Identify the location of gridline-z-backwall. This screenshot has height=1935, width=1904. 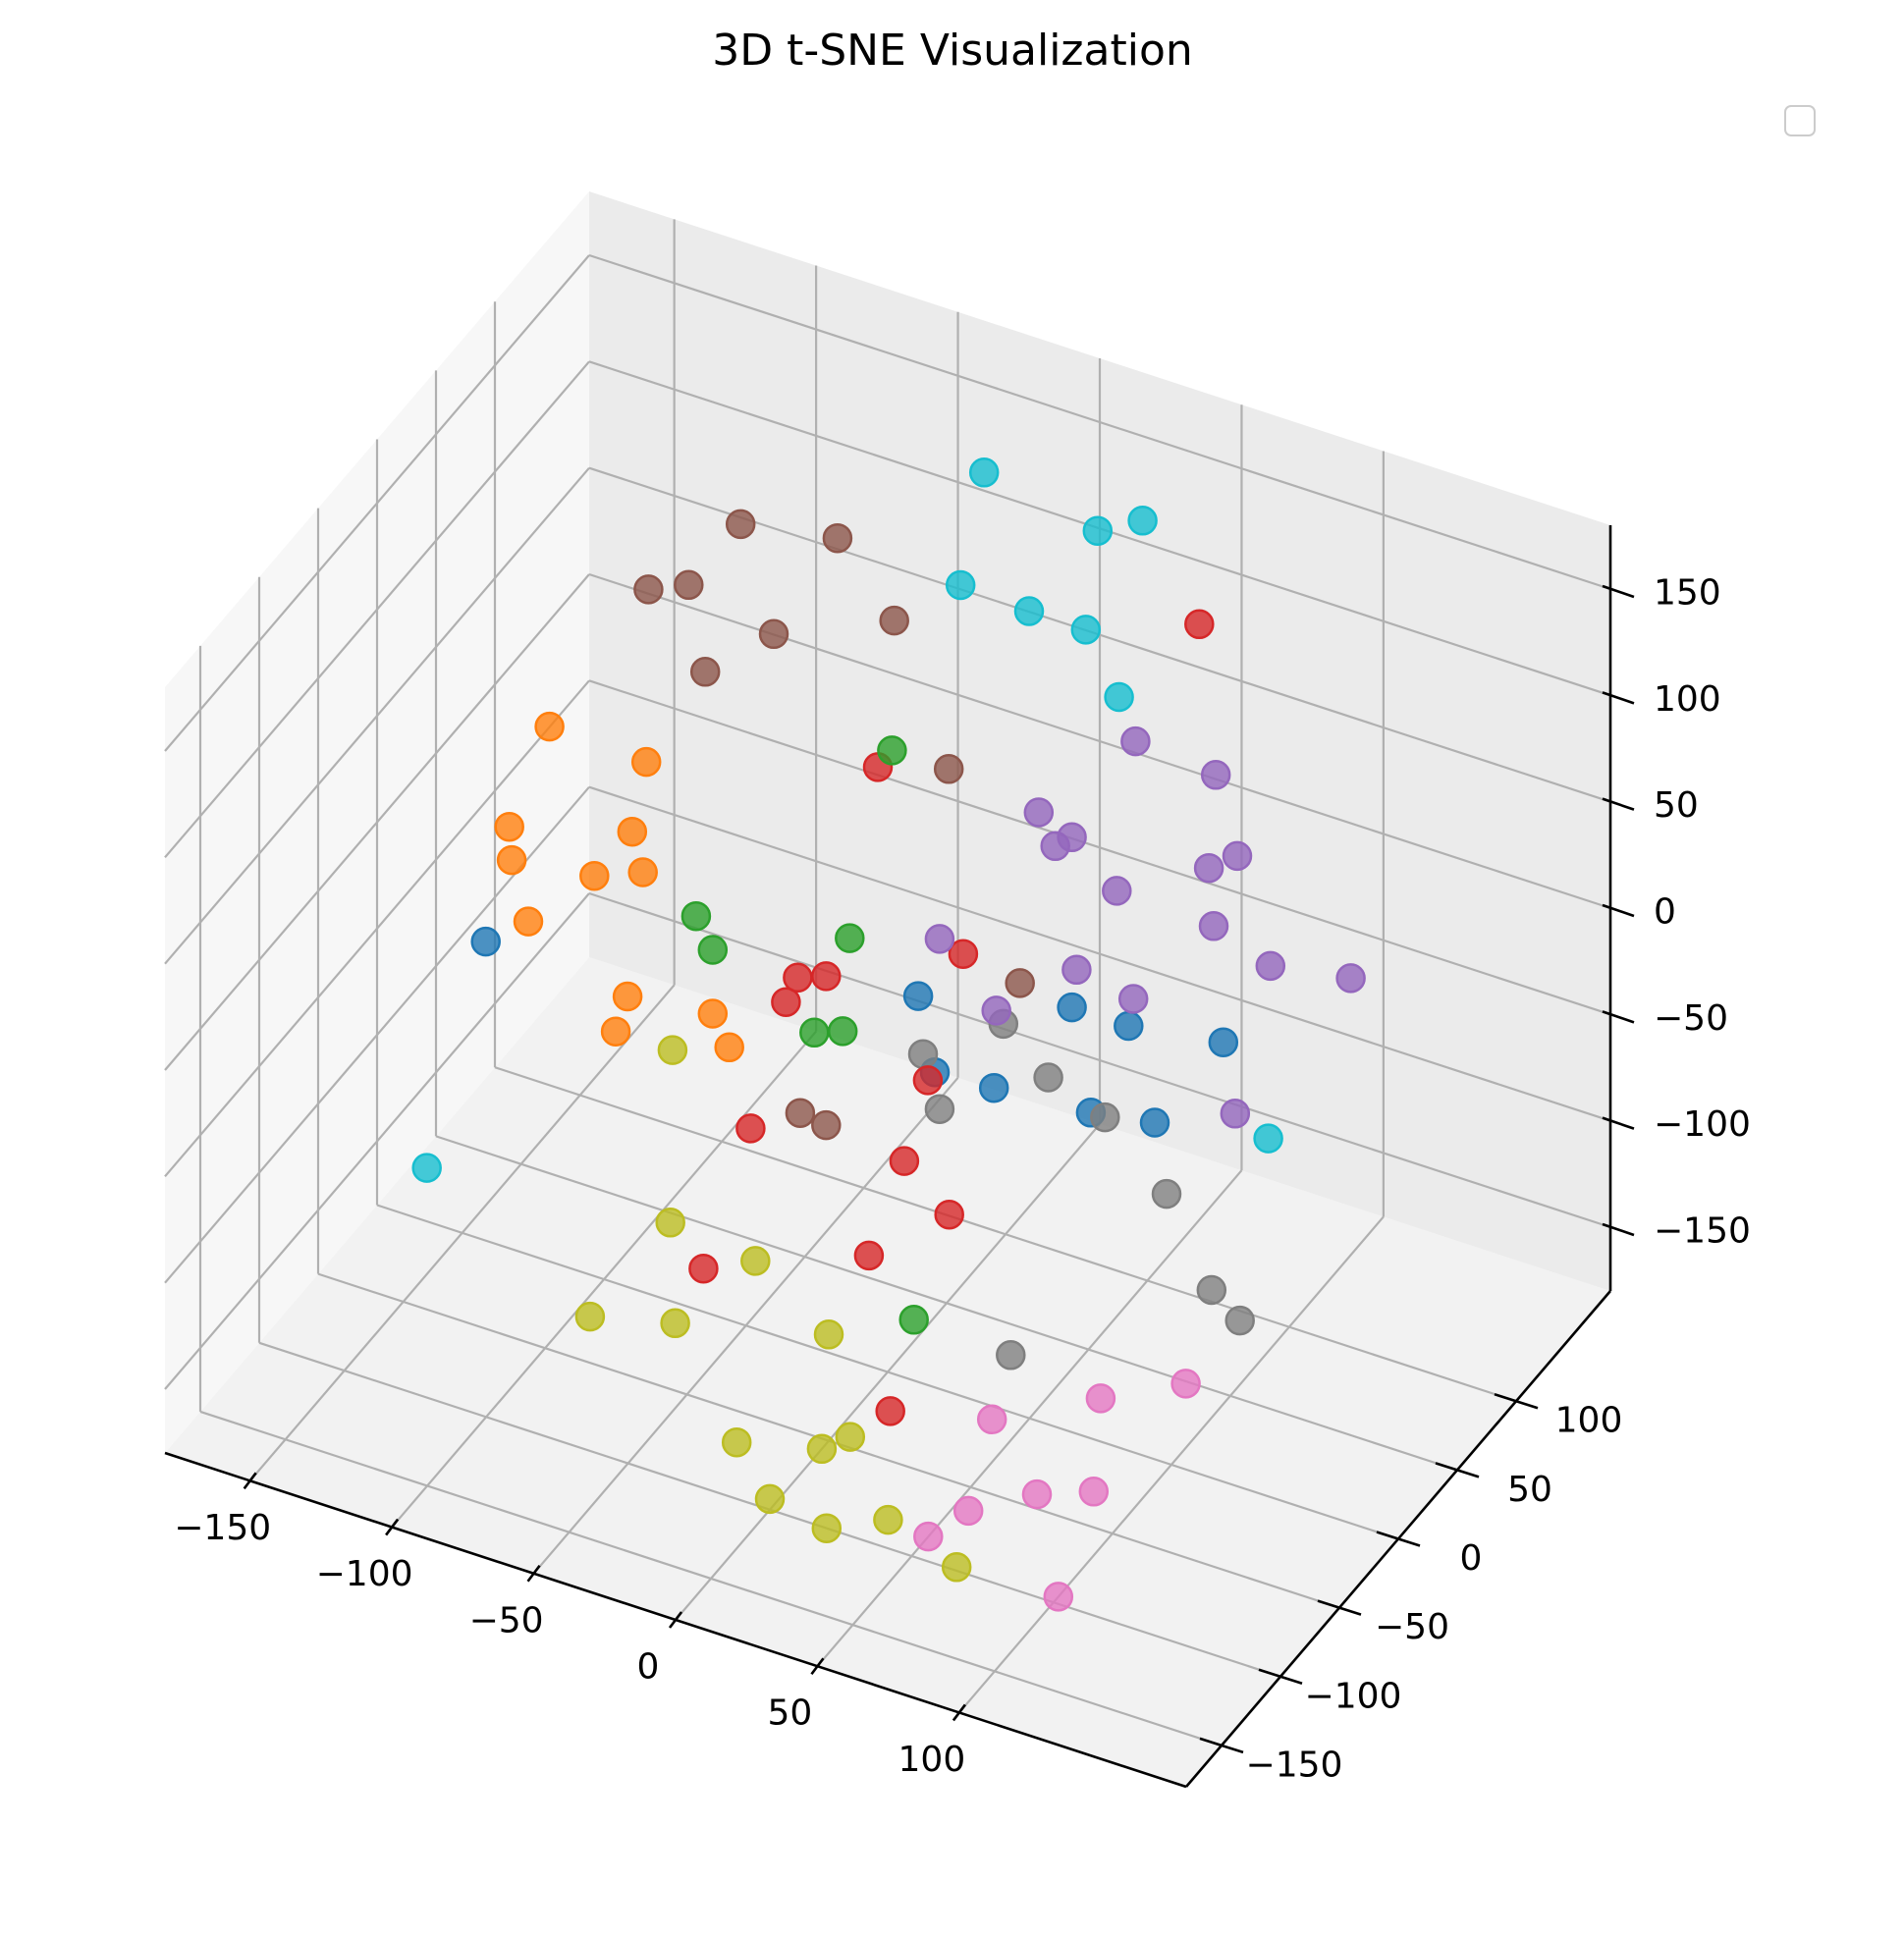
(1099, 847).